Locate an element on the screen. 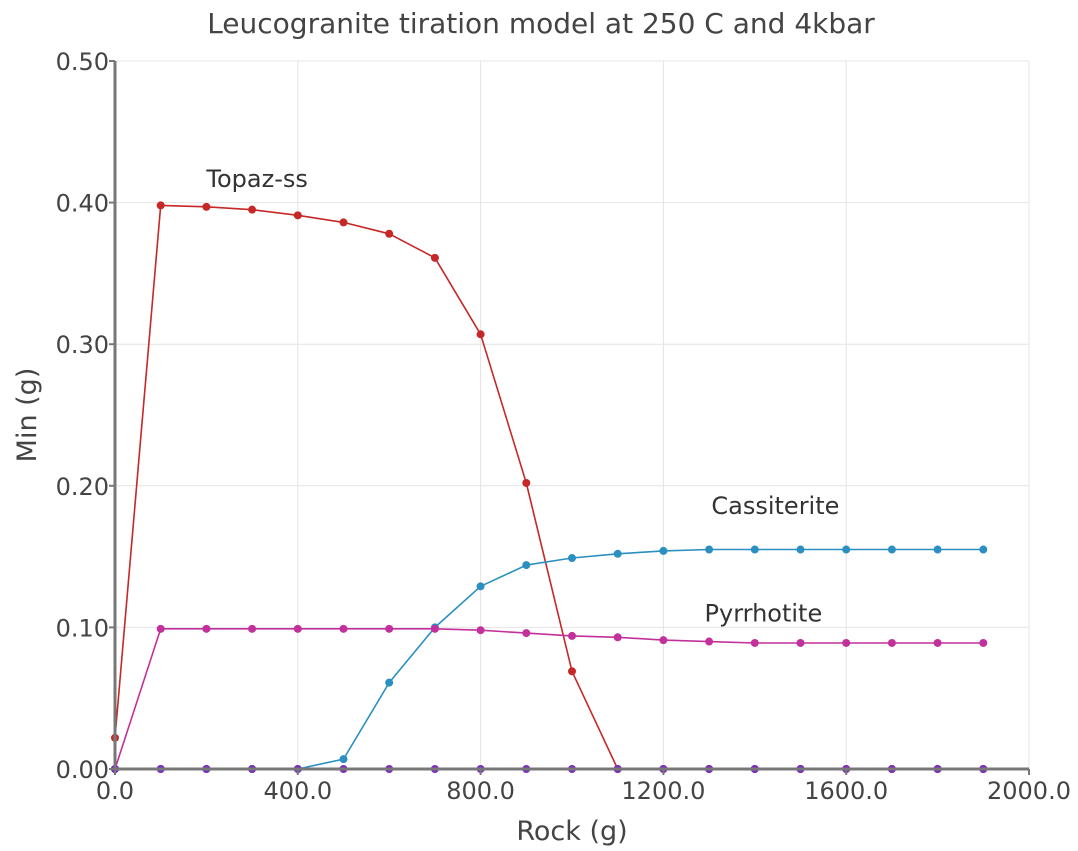  y-tick-label: 0.00 is located at coordinates (82, 770).